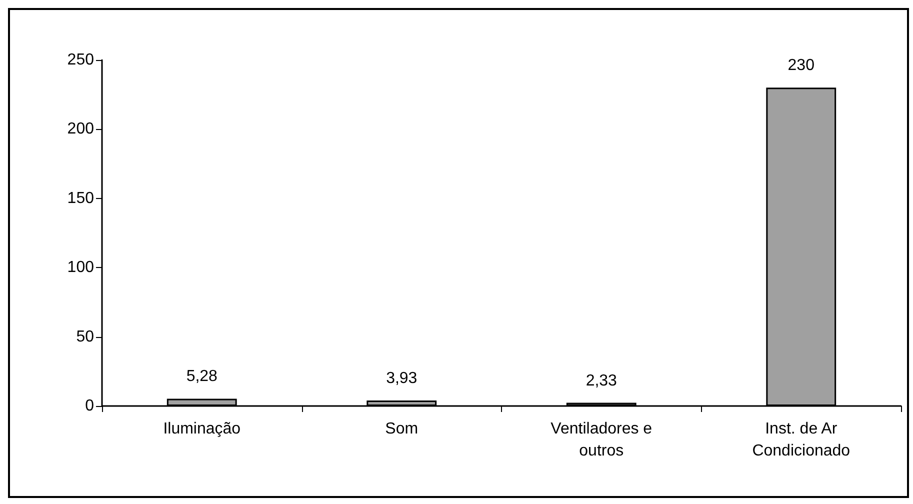 The image size is (913, 504). I want to click on x-tick-label: Ventiladores e outros, so click(601, 440).